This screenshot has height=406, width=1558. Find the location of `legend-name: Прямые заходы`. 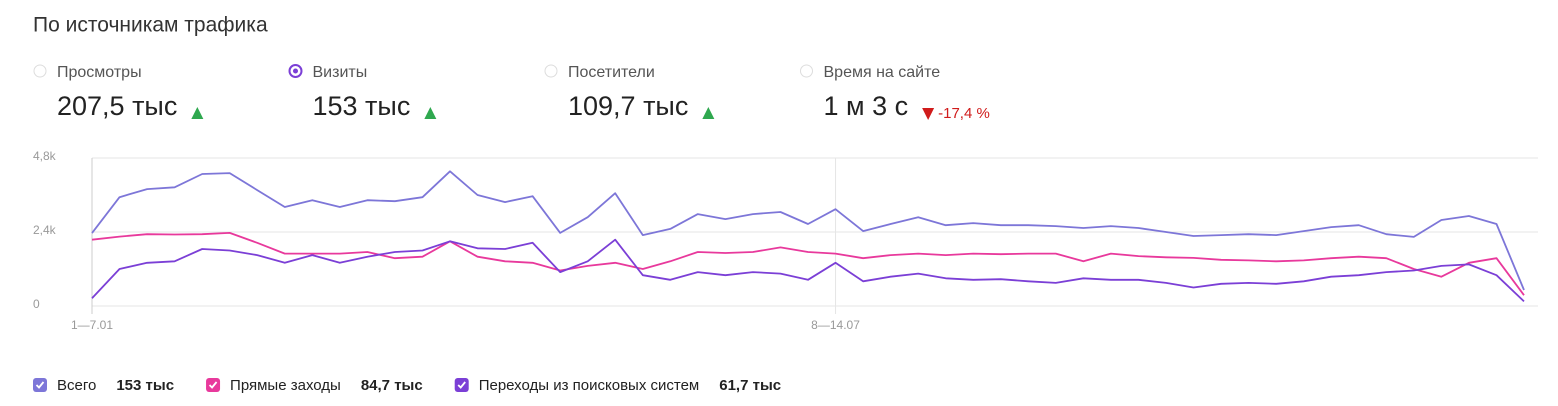

legend-name: Прямые заходы is located at coordinates (285, 385).